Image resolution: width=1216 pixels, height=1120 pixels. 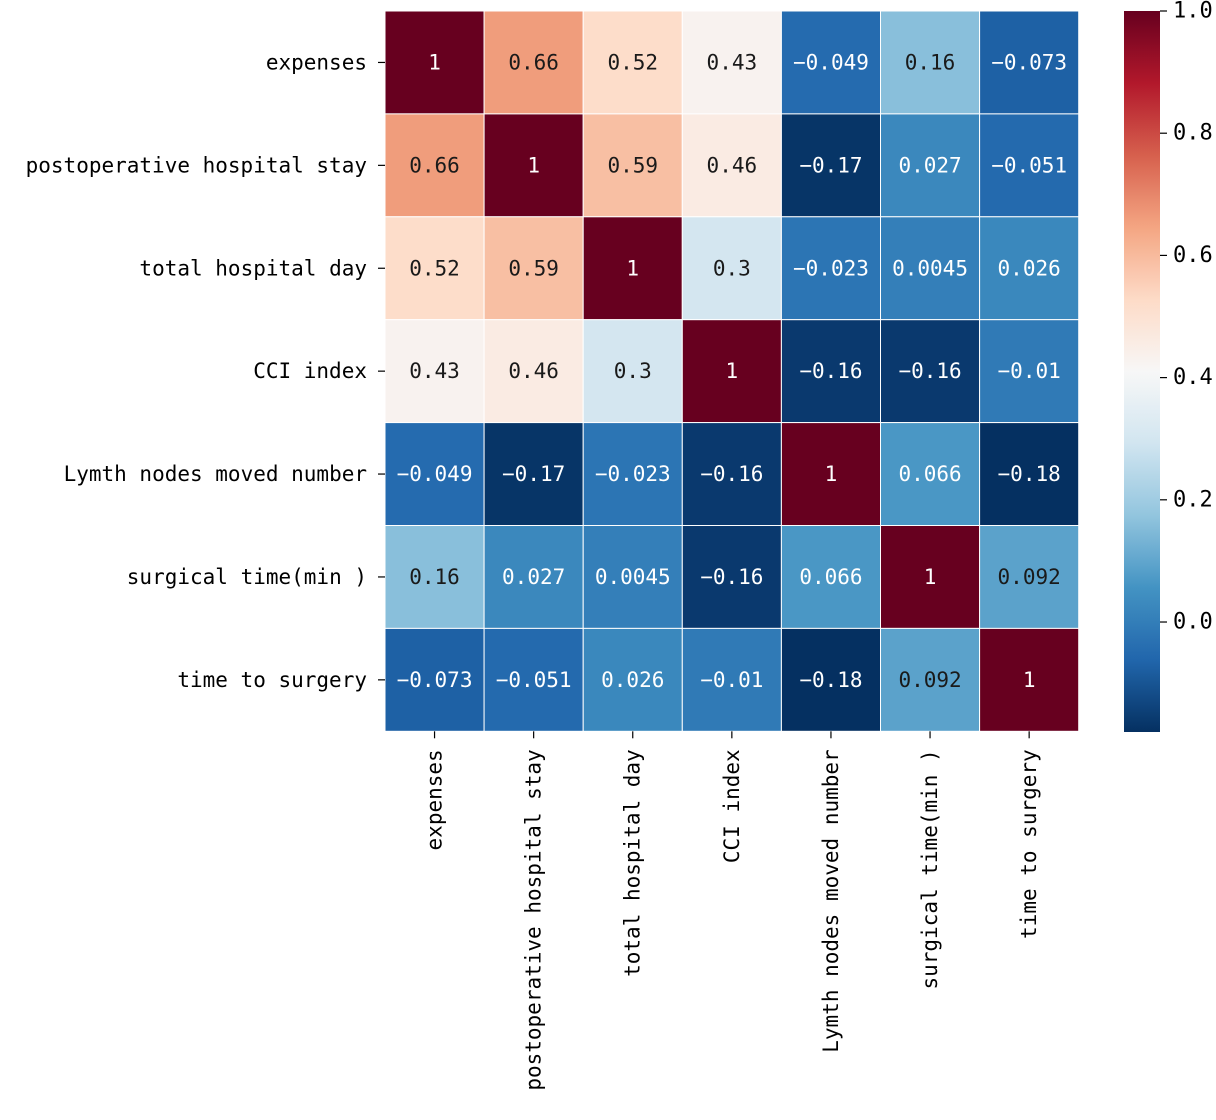 I want to click on y-tick-label: expenses, so click(x=316, y=62).